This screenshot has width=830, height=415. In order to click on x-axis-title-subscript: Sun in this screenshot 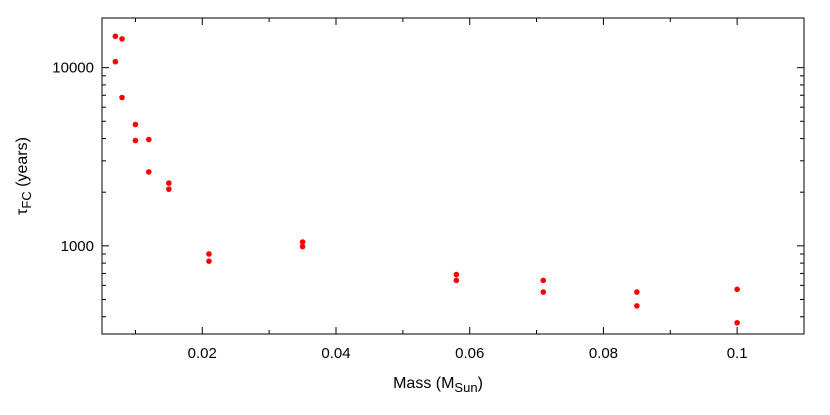, I will do `click(465, 387)`.